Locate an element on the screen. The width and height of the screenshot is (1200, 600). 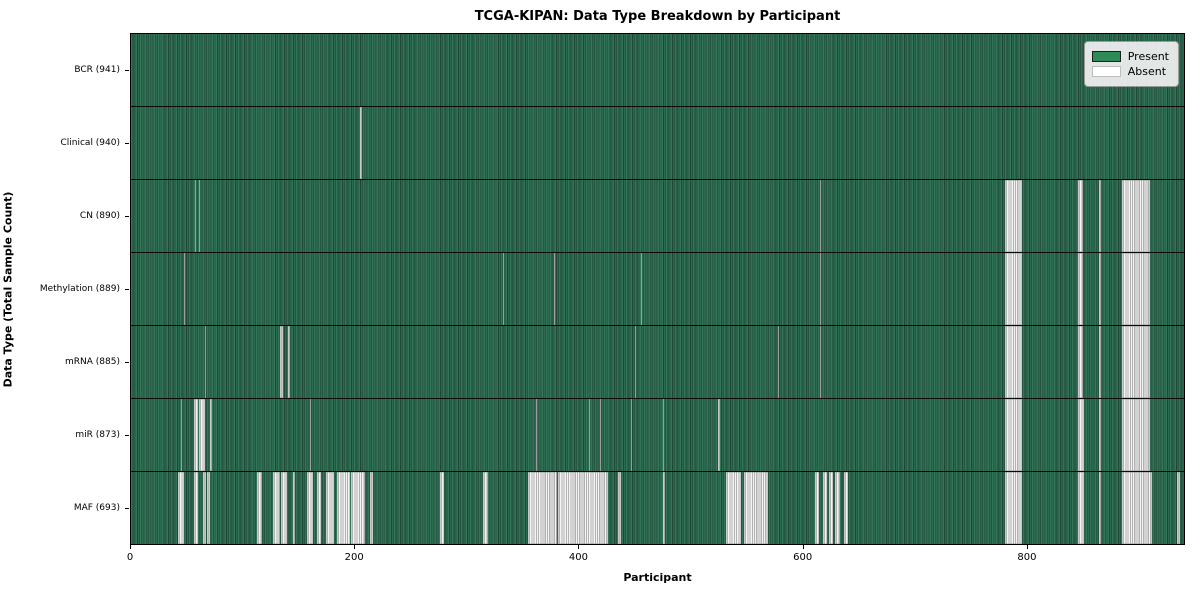
heatmap-row-BCR is located at coordinates (657, 70).